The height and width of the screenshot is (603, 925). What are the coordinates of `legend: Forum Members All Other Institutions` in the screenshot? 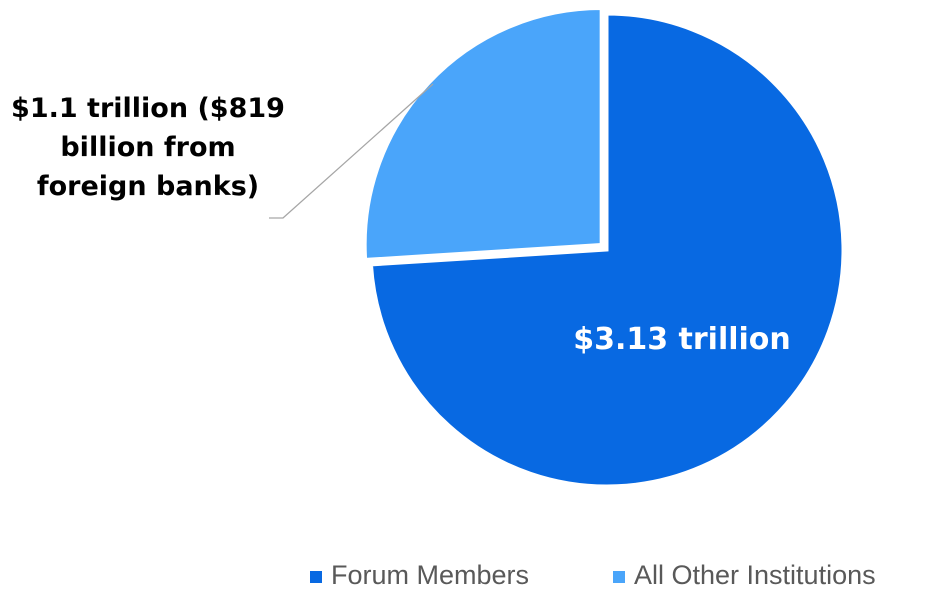 It's located at (593, 575).